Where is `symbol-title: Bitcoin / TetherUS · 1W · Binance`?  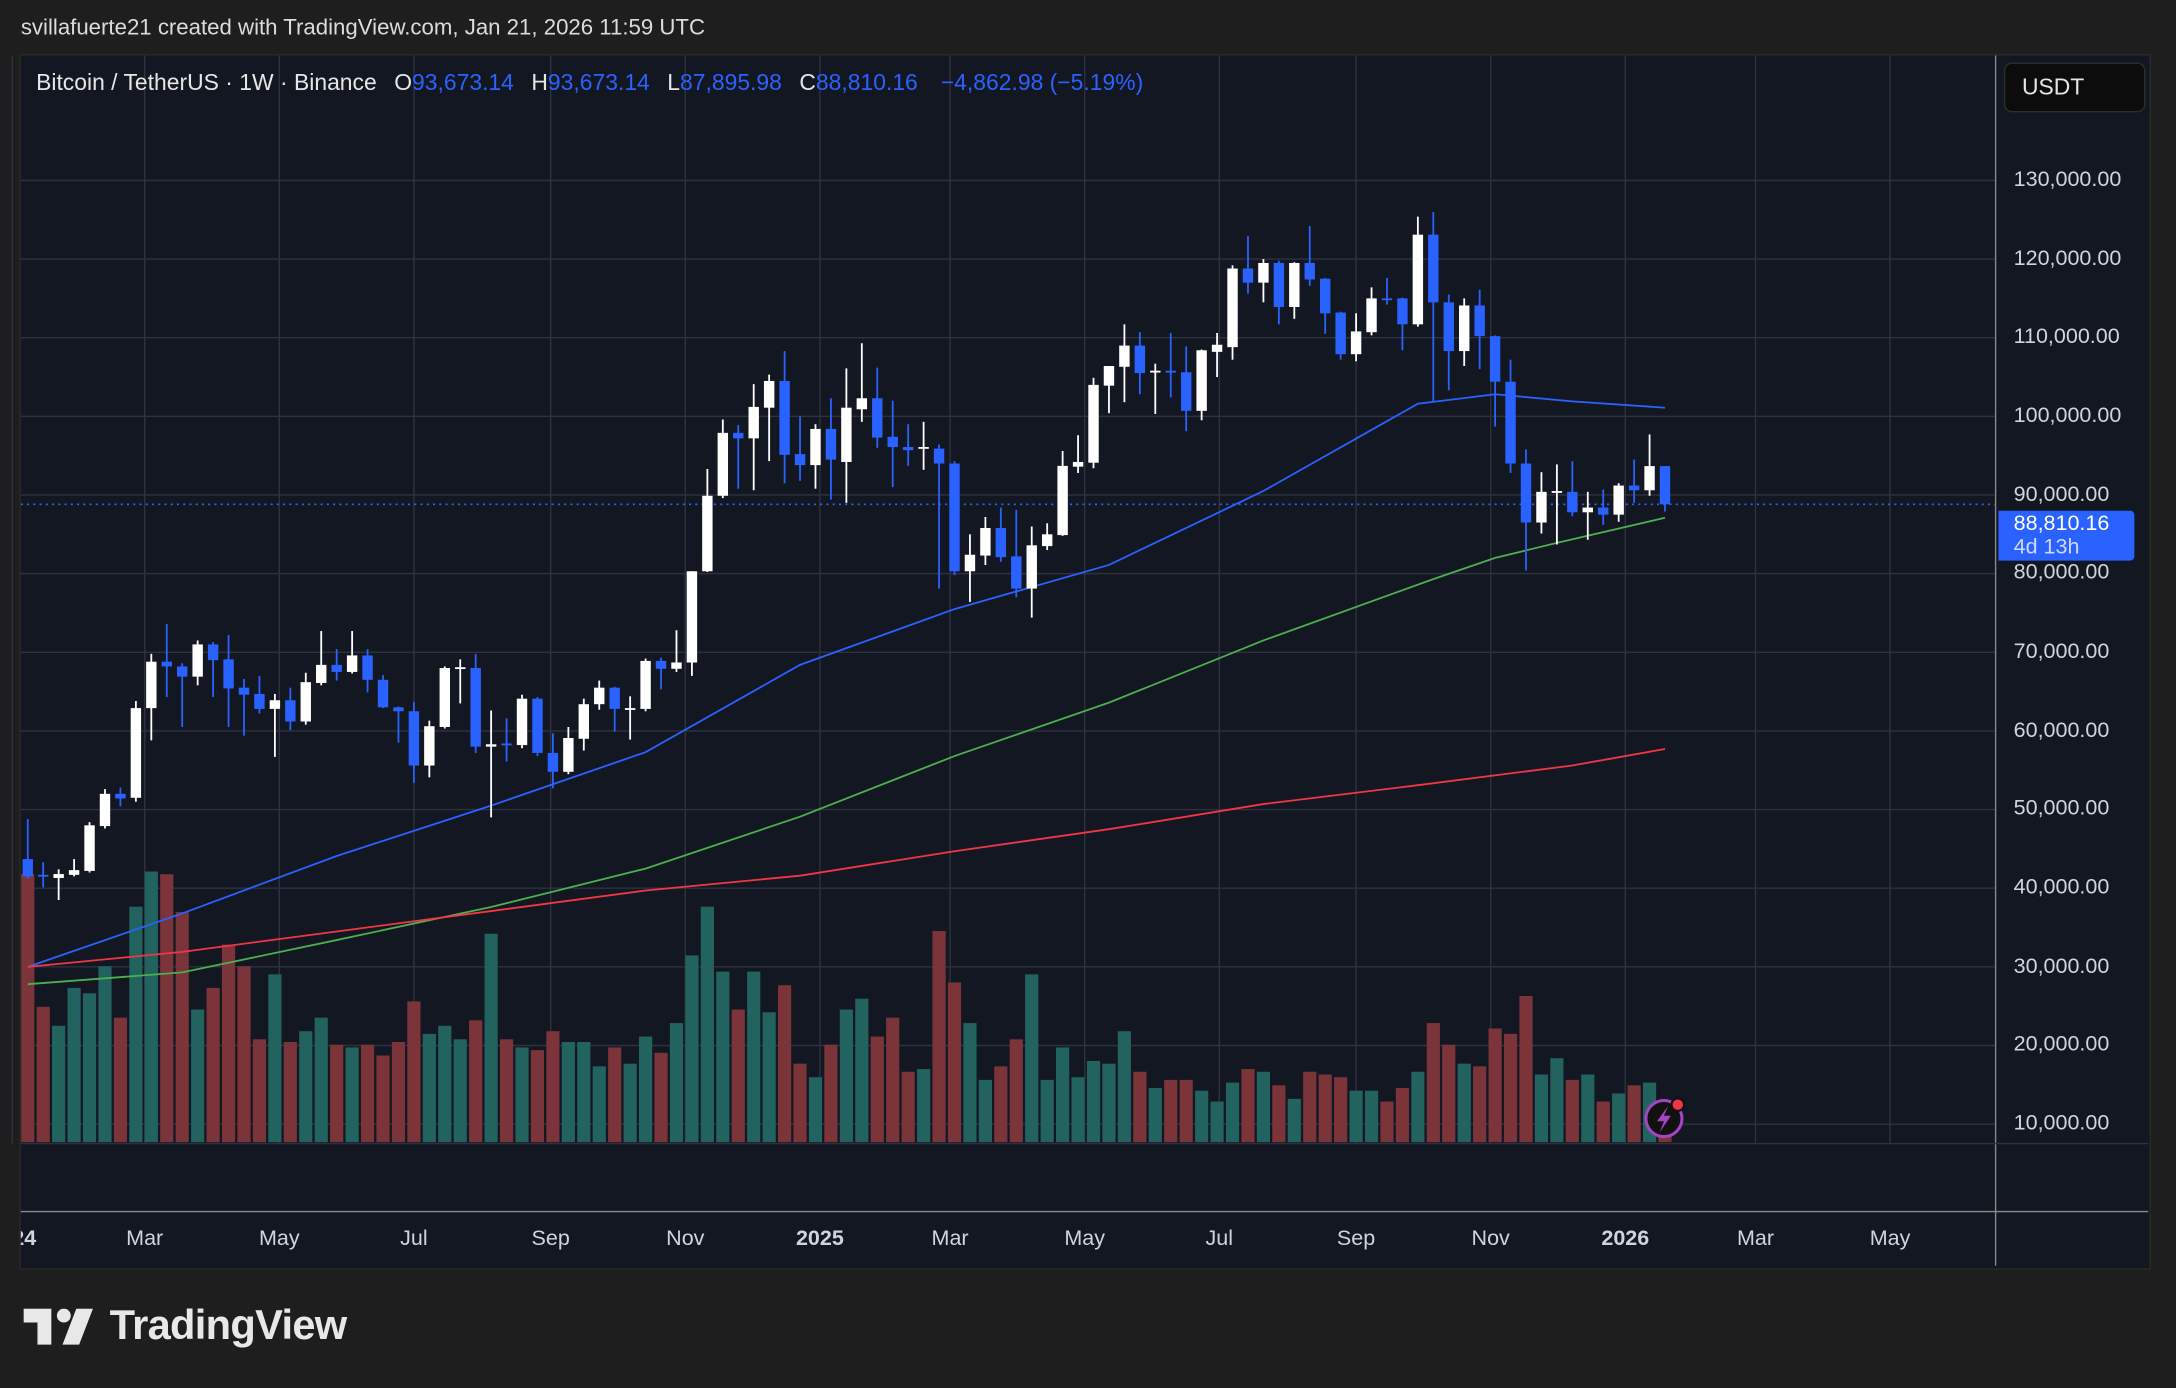
symbol-title: Bitcoin / TetherUS · 1W · Binance is located at coordinates (206, 83).